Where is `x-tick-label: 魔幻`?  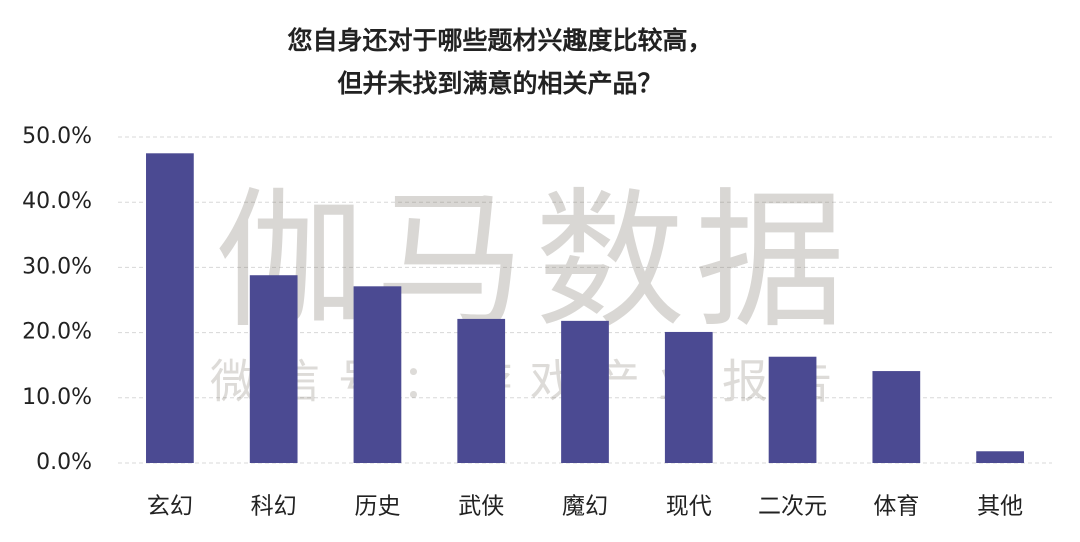 x-tick-label: 魔幻 is located at coordinates (585, 507).